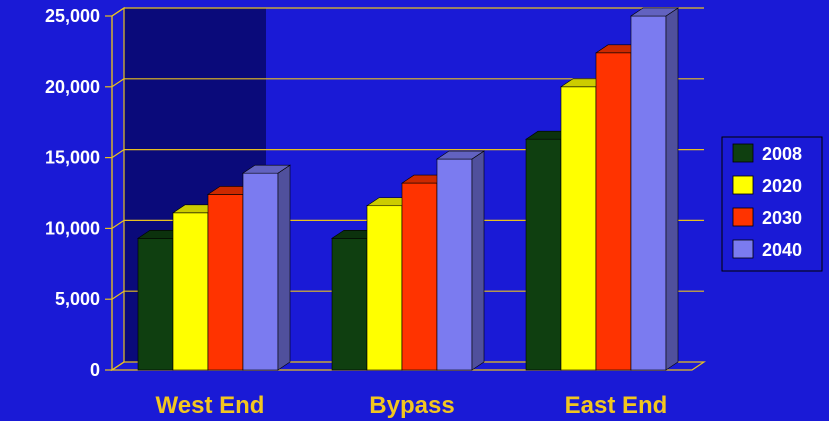 This screenshot has width=829, height=421. Describe the element at coordinates (72, 228) in the screenshot. I see `y-tick-label: 10,000` at that location.